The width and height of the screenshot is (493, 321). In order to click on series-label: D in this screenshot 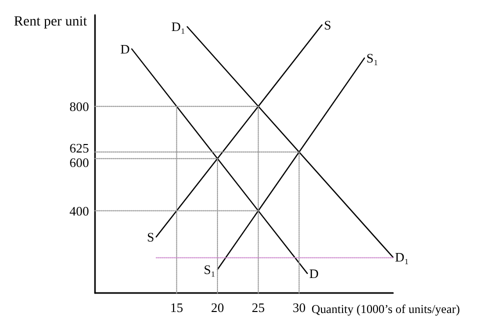, I will do `click(125, 48)`.